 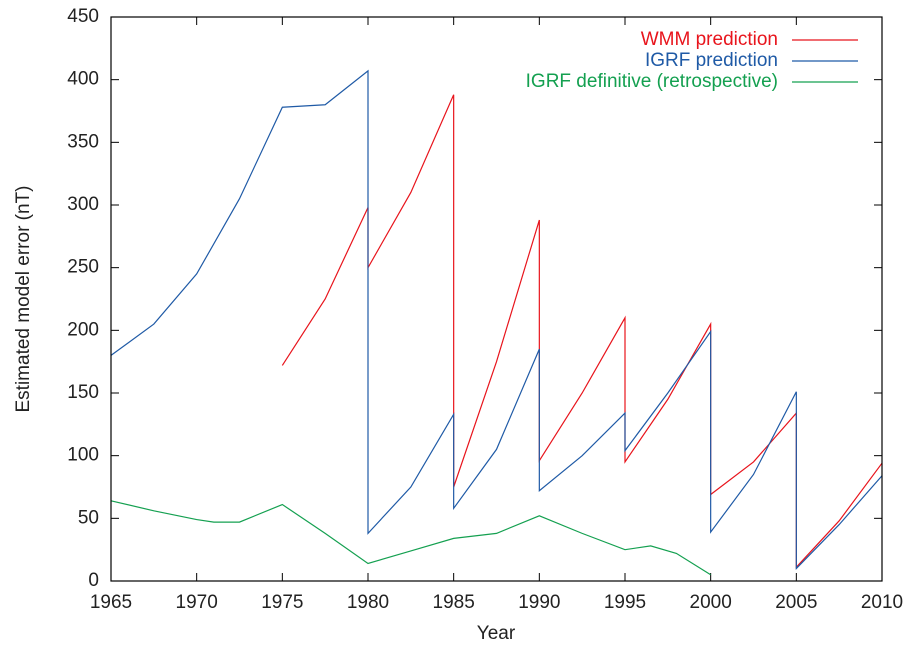 What do you see at coordinates (83, 329) in the screenshot?
I see `y-tick-label: 200` at bounding box center [83, 329].